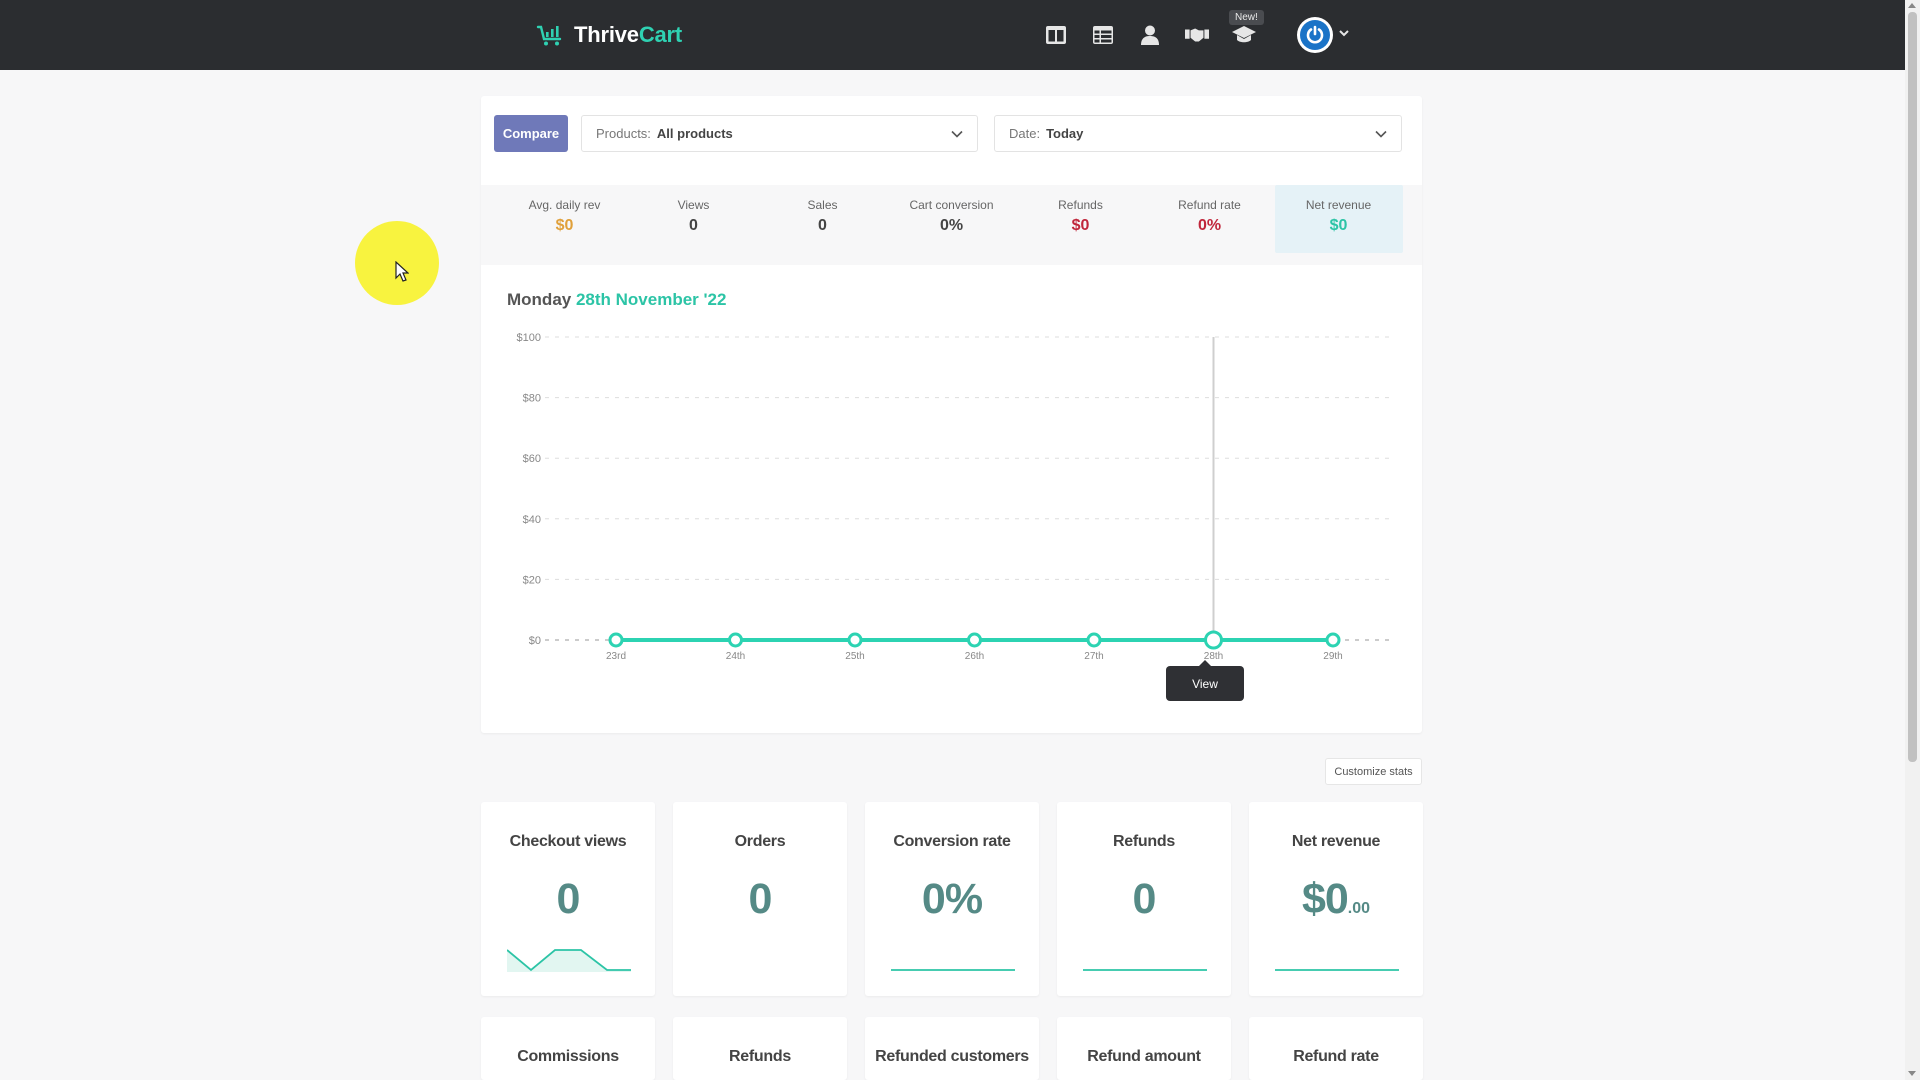 This screenshot has width=1920, height=1080. I want to click on table-icon, so click(1103, 35).